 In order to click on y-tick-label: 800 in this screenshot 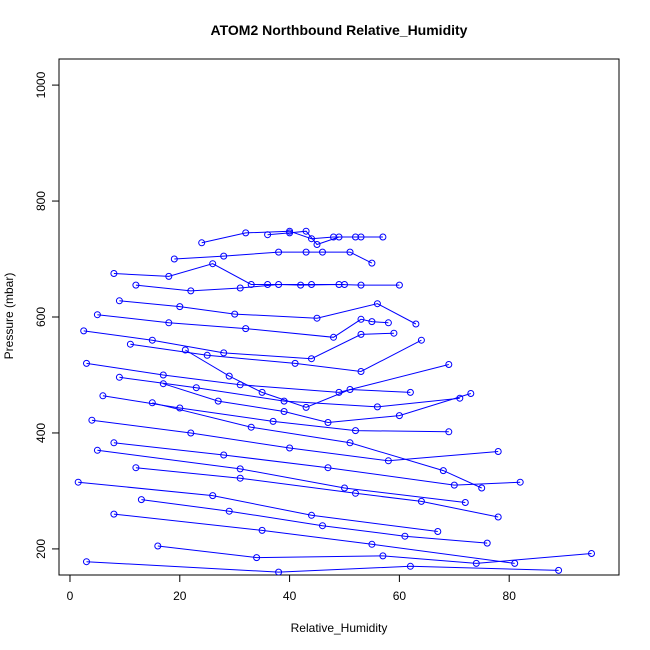, I will do `click(41, 201)`.